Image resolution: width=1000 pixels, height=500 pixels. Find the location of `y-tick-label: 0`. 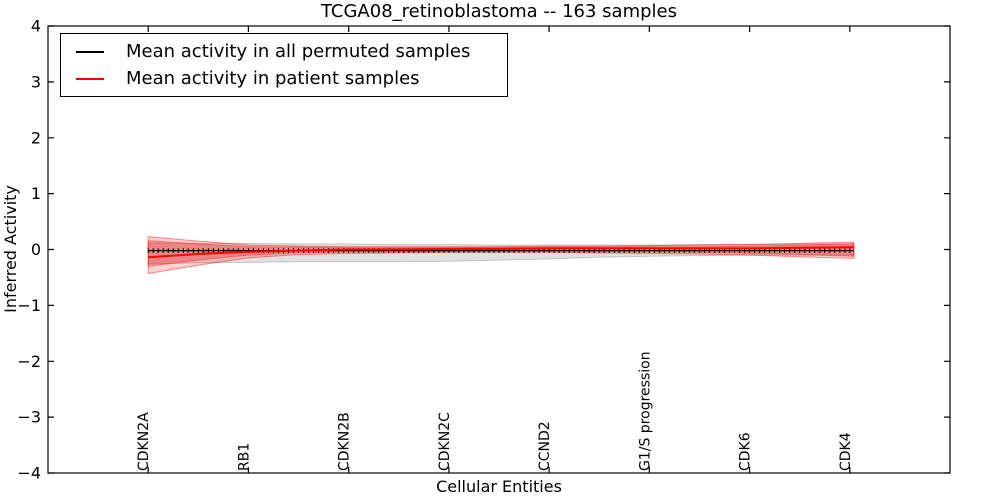

y-tick-label: 0 is located at coordinates (36, 249).